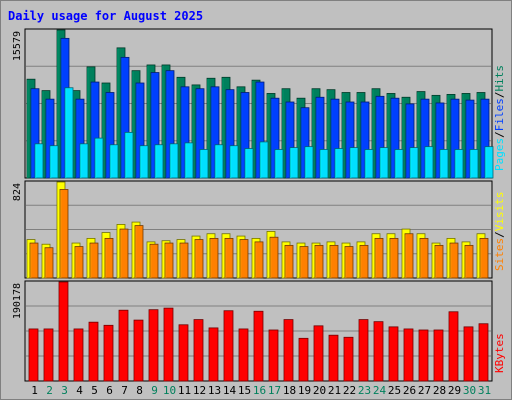 This screenshot has width=512, height=401. Describe the element at coordinates (394, 390) in the screenshot. I see `day-label-25: 25` at that location.